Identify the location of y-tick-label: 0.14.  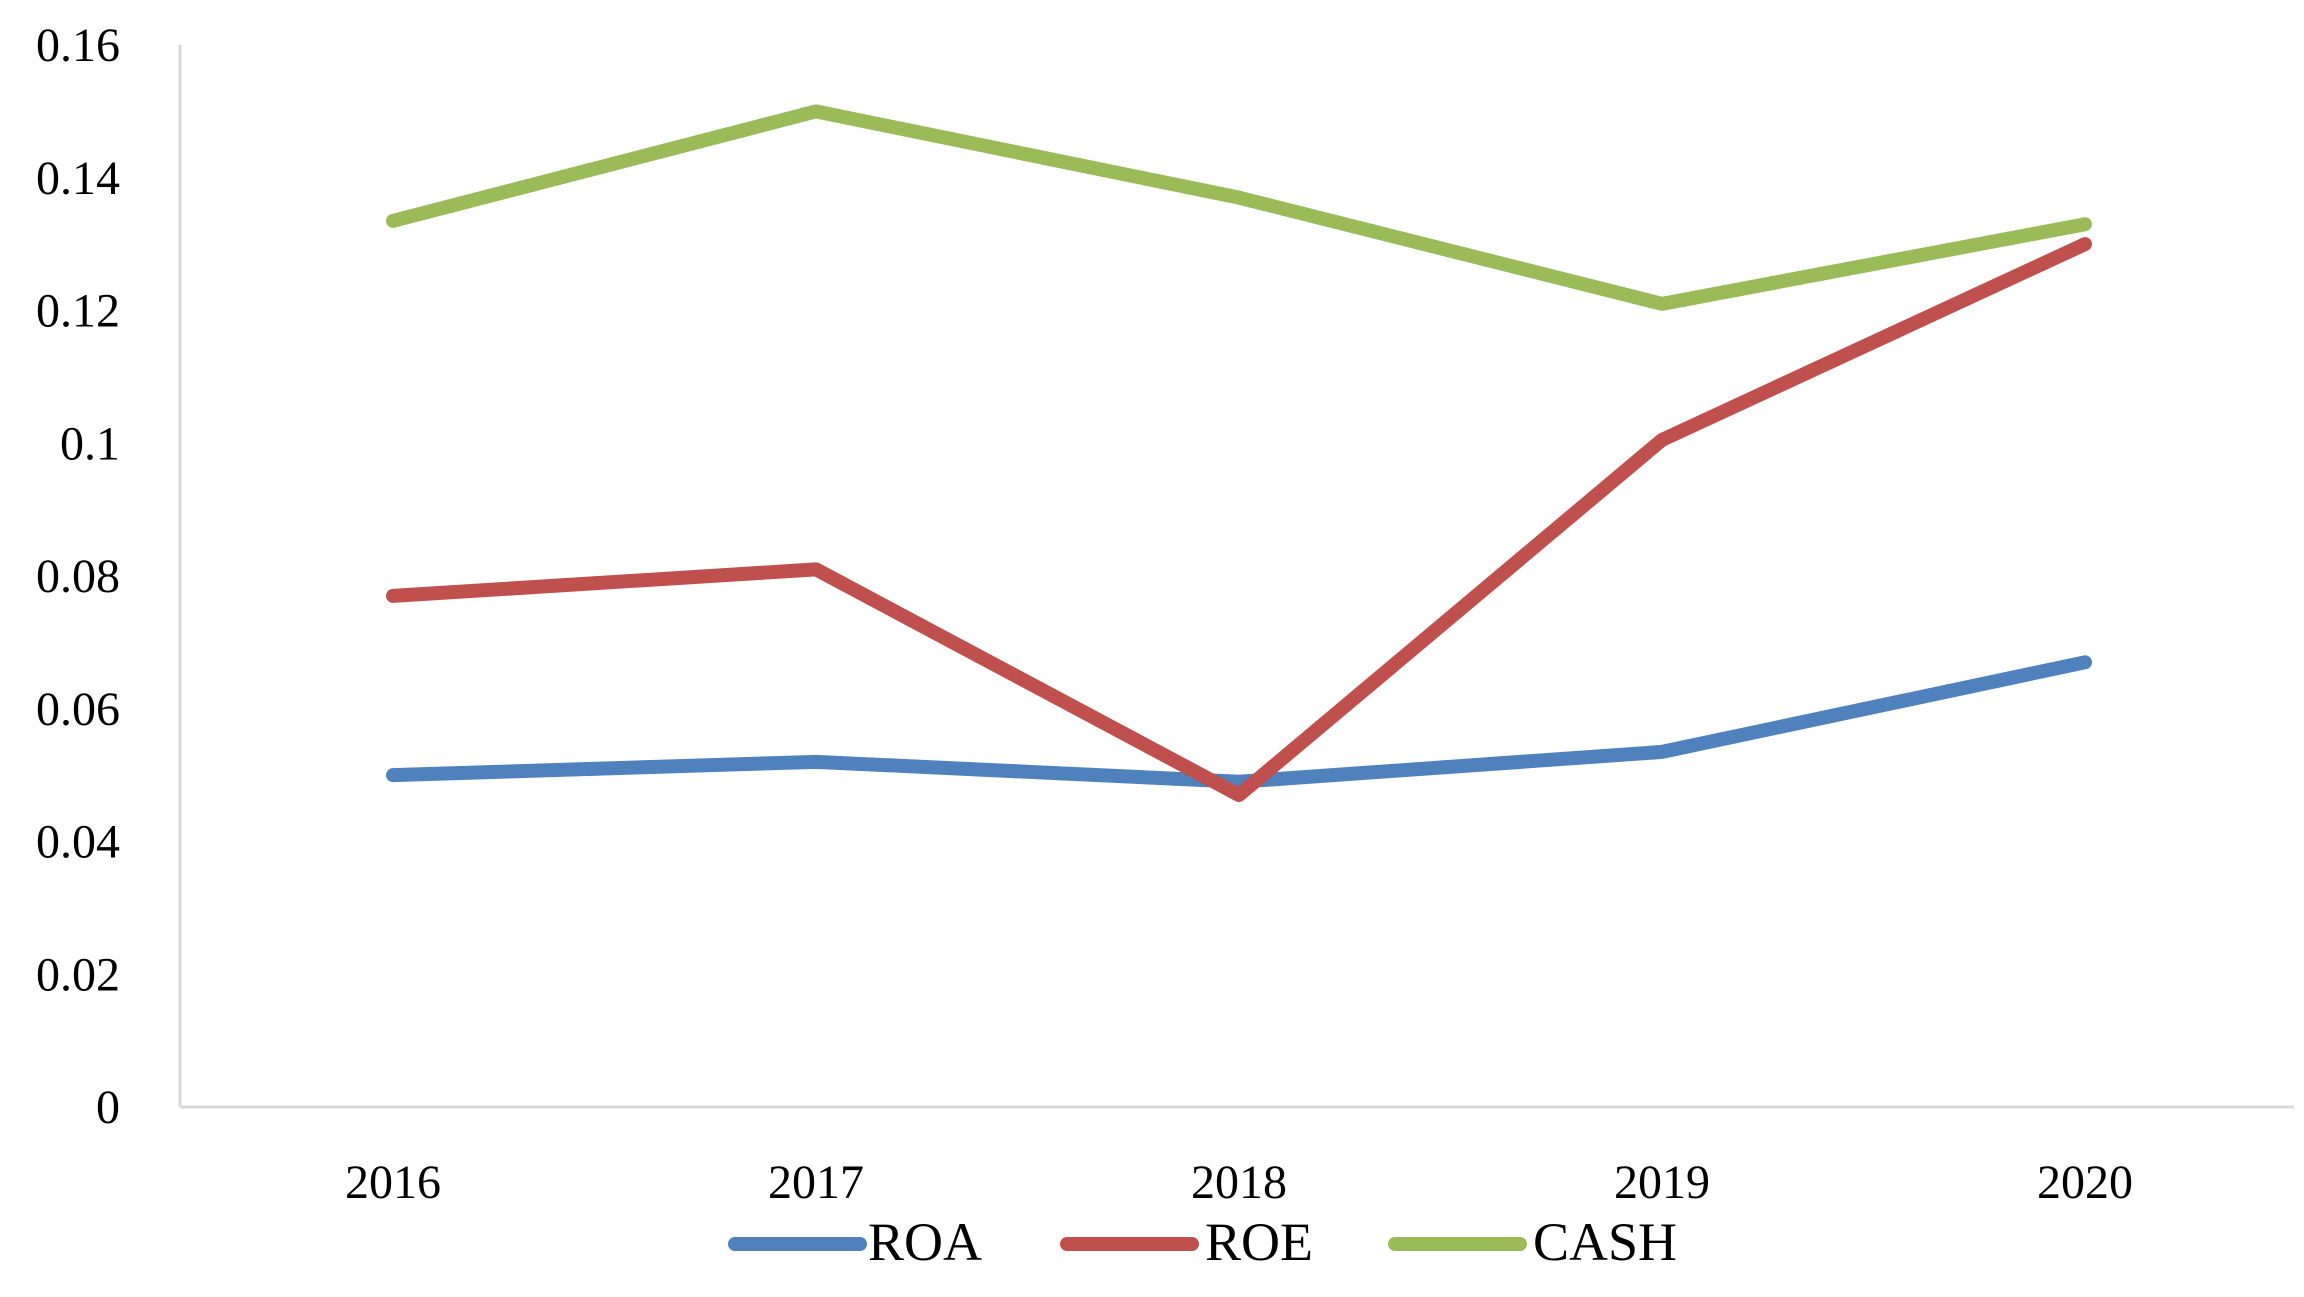
(78, 178).